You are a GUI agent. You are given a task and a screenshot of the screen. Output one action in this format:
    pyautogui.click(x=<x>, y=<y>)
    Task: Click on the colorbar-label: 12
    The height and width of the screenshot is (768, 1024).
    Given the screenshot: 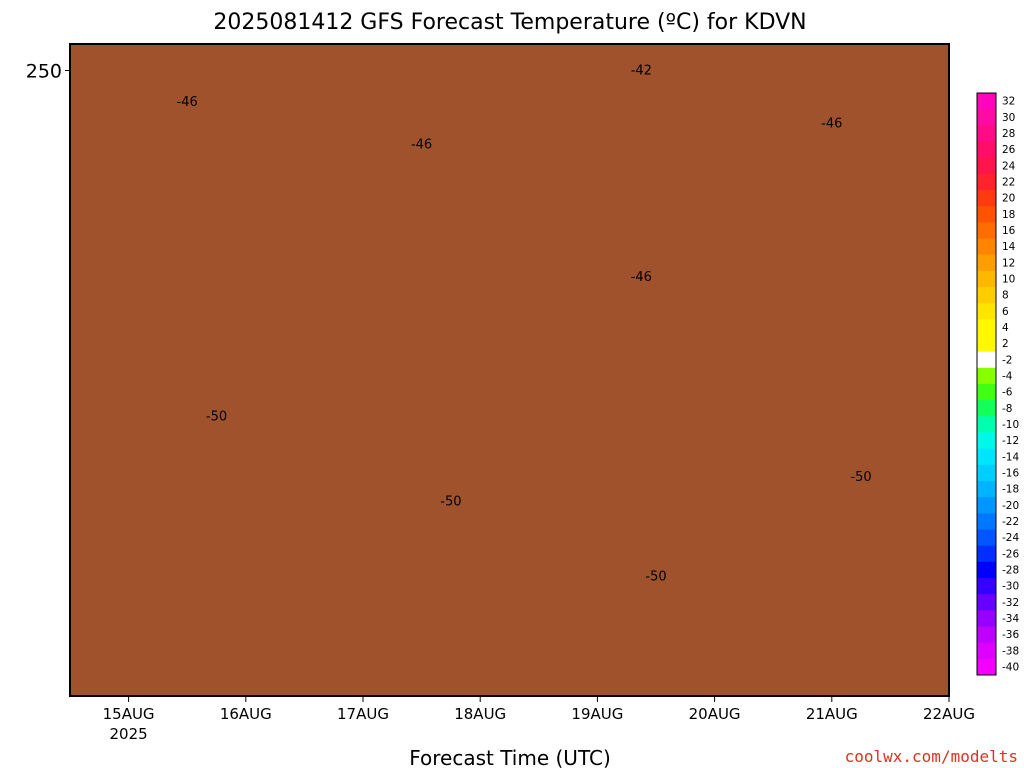 What is the action you would take?
    pyautogui.click(x=1008, y=263)
    